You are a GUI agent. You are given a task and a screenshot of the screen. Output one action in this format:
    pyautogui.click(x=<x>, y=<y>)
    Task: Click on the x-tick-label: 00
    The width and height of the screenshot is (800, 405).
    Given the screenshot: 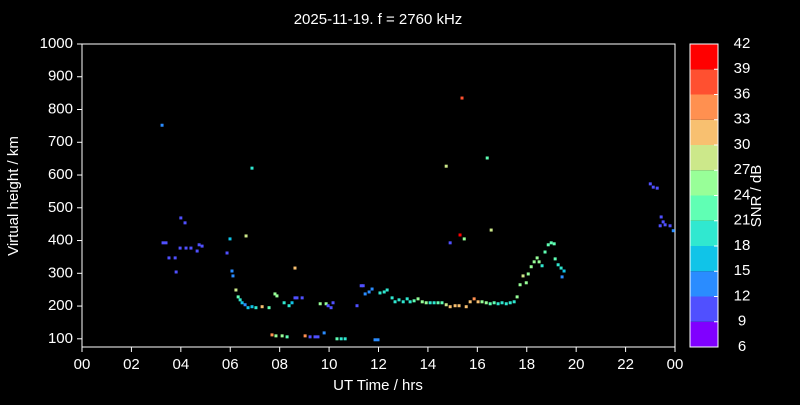 What is the action you would take?
    pyautogui.click(x=675, y=364)
    